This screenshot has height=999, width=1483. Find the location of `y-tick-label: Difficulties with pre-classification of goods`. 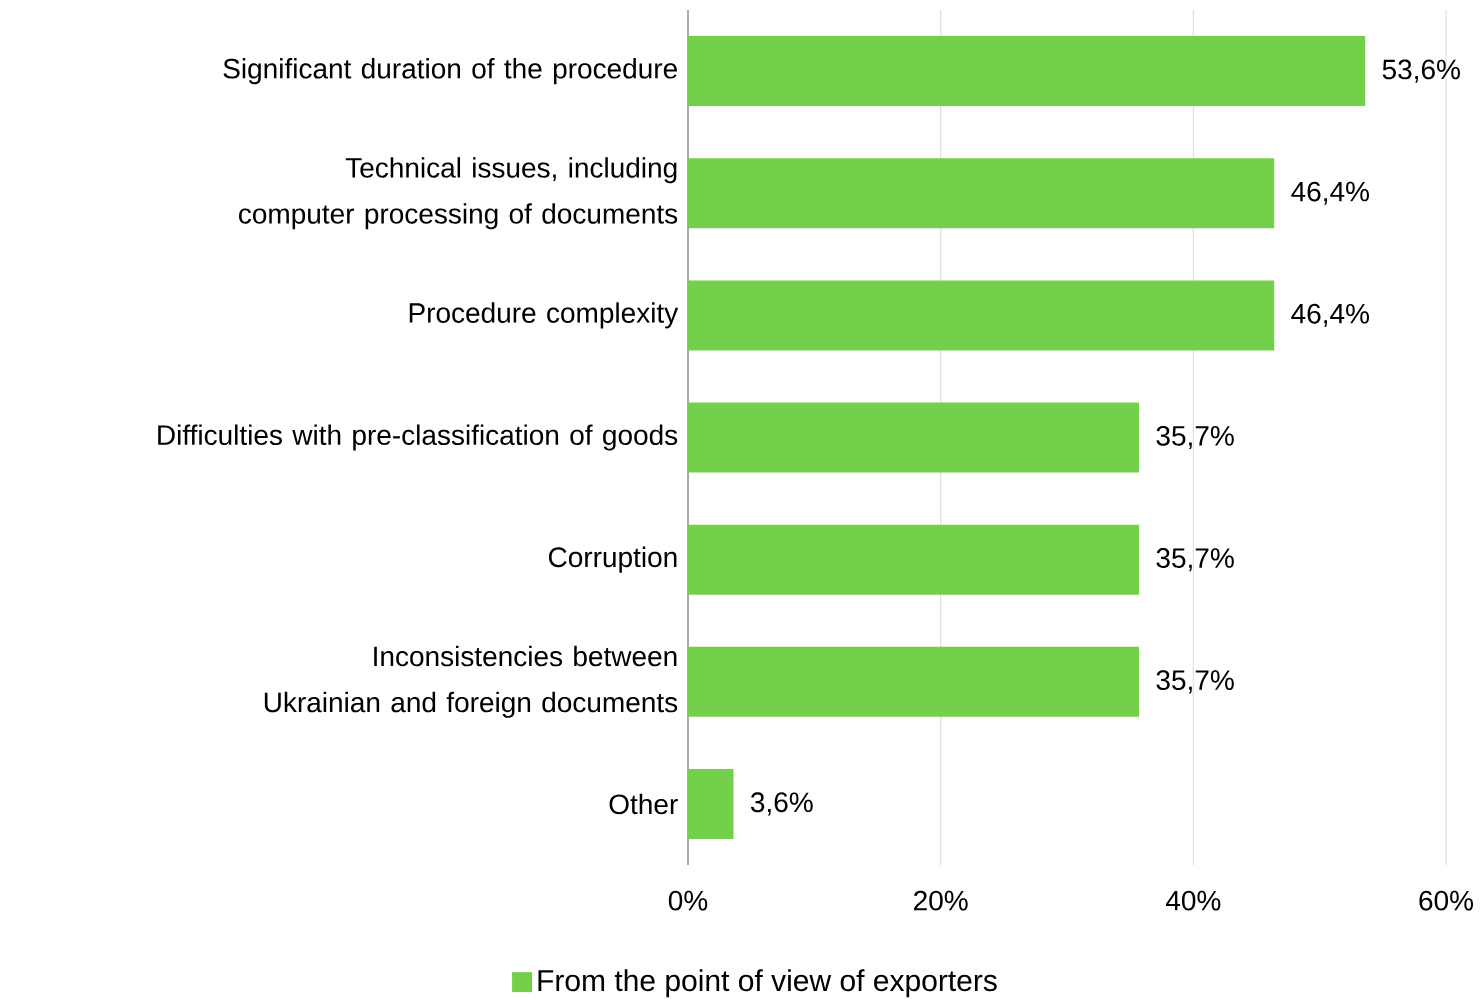

y-tick-label: Difficulties with pre-classification of goods is located at coordinates (418, 437).